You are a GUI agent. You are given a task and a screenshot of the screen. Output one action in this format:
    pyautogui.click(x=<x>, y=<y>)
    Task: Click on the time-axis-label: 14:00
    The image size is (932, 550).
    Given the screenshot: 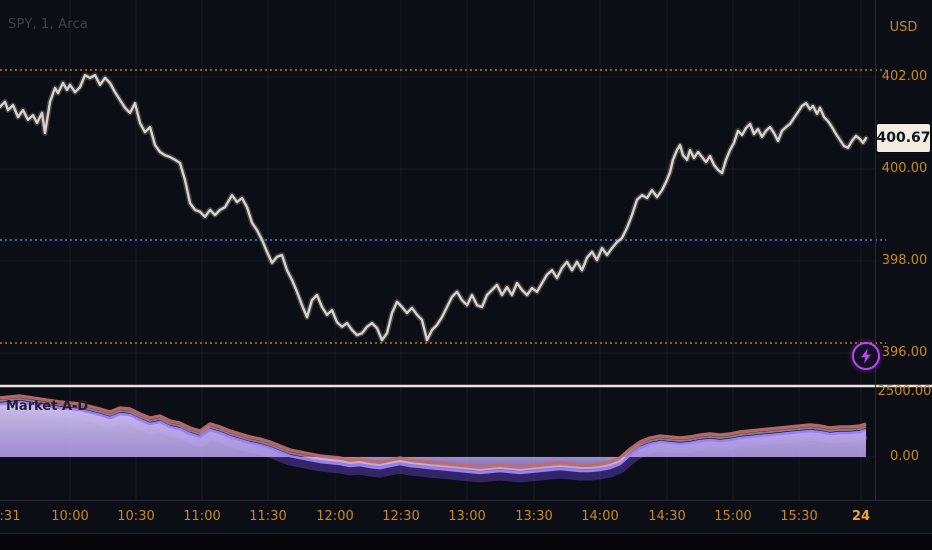 What is the action you would take?
    pyautogui.click(x=600, y=516)
    